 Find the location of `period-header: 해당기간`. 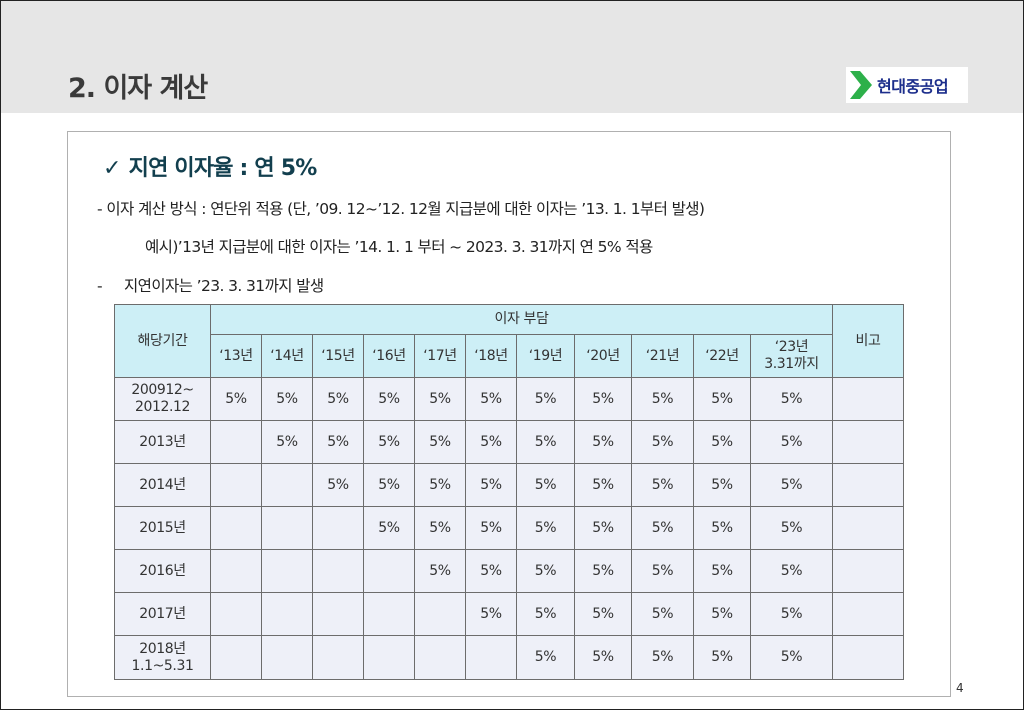

period-header: 해당기간 is located at coordinates (162, 341).